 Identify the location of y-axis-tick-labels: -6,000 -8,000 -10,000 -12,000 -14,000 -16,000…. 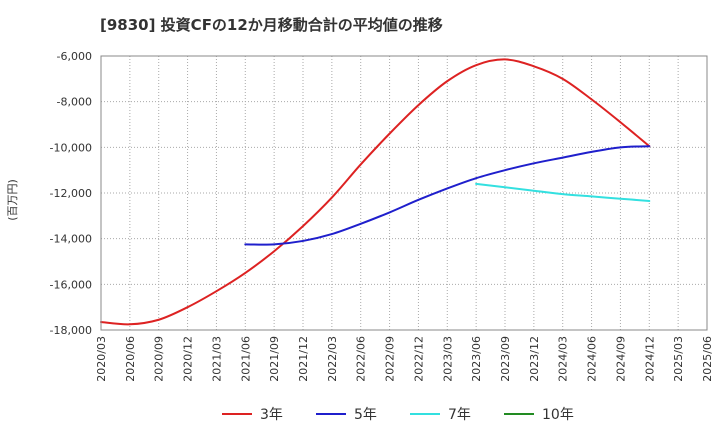
(71, 193).